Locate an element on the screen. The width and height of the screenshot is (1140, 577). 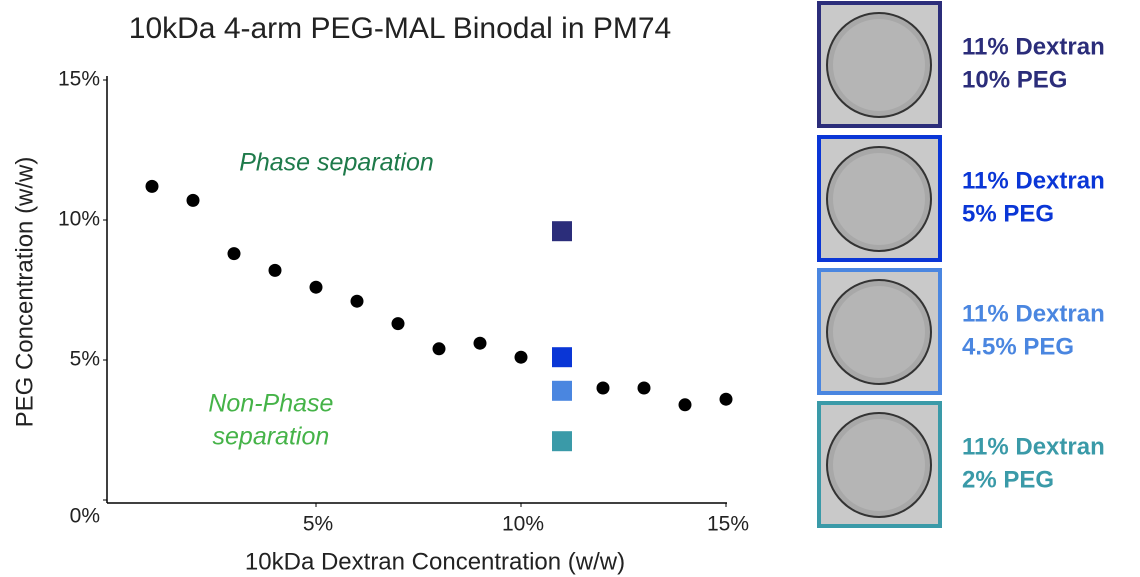
panel-label: 10% PEG is located at coordinates (1014, 79).